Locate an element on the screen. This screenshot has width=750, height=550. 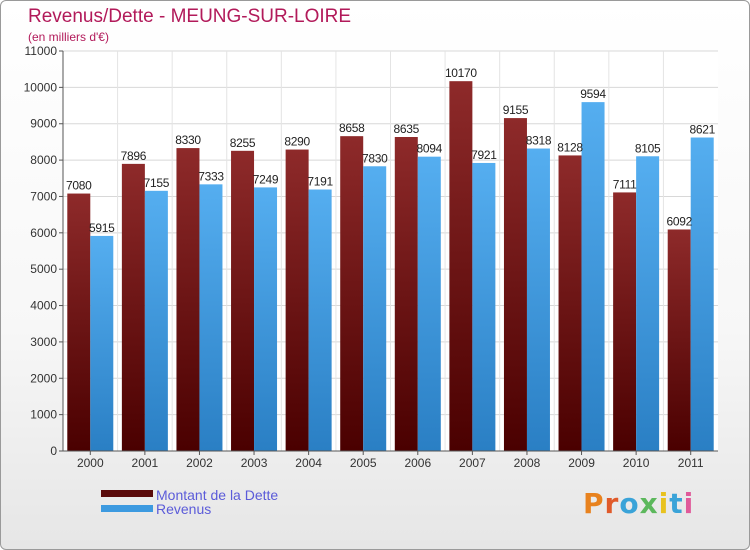
y-tick-label: 4000 is located at coordinates (43, 306).